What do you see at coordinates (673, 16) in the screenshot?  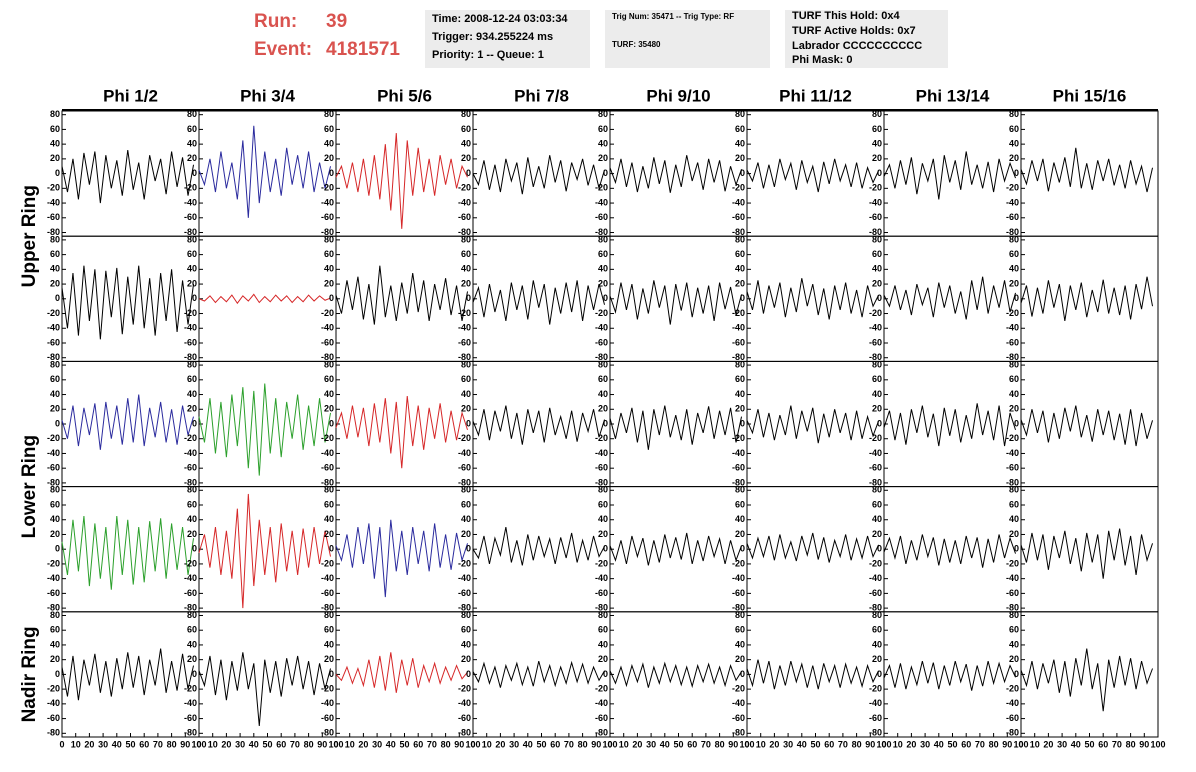 I see `trig-num: Trig Num: 35471 -- Trig Type: RF` at bounding box center [673, 16].